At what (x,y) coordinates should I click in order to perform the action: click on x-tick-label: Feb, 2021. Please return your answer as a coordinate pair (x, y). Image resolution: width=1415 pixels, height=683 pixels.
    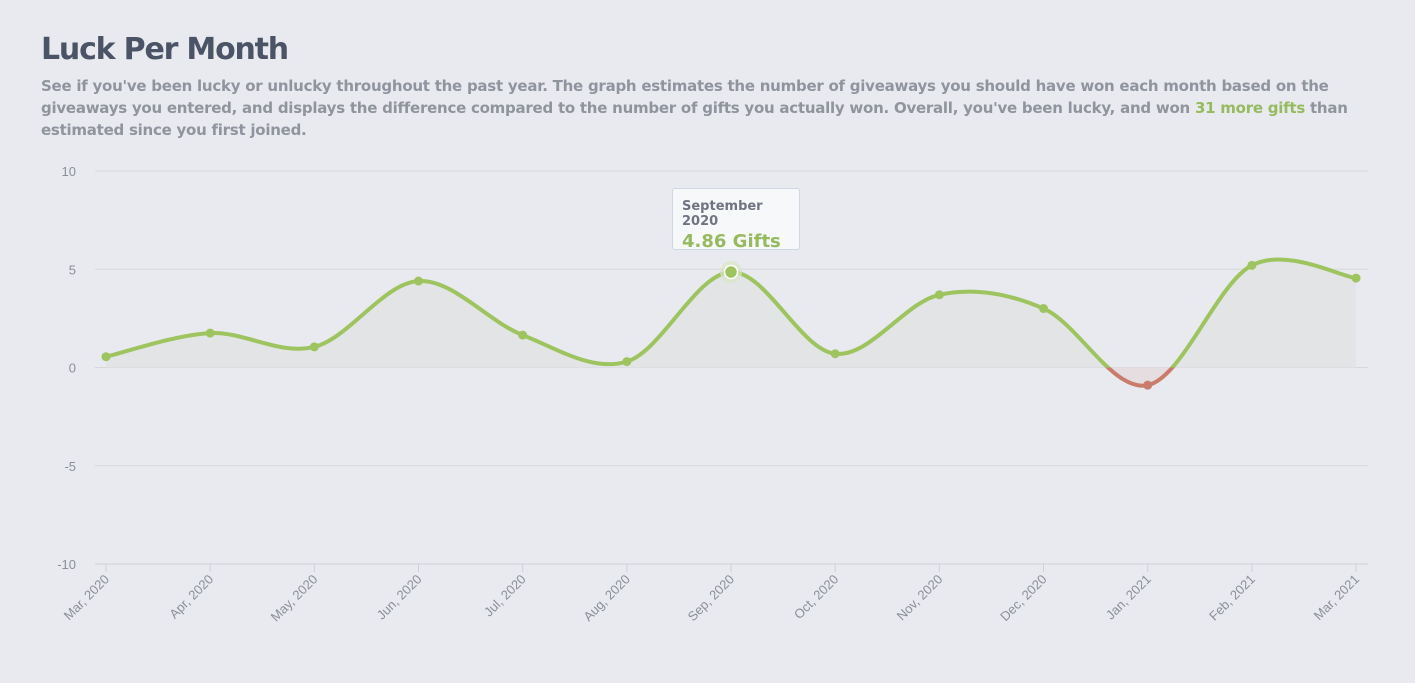
    Looking at the image, I should click on (1232, 598).